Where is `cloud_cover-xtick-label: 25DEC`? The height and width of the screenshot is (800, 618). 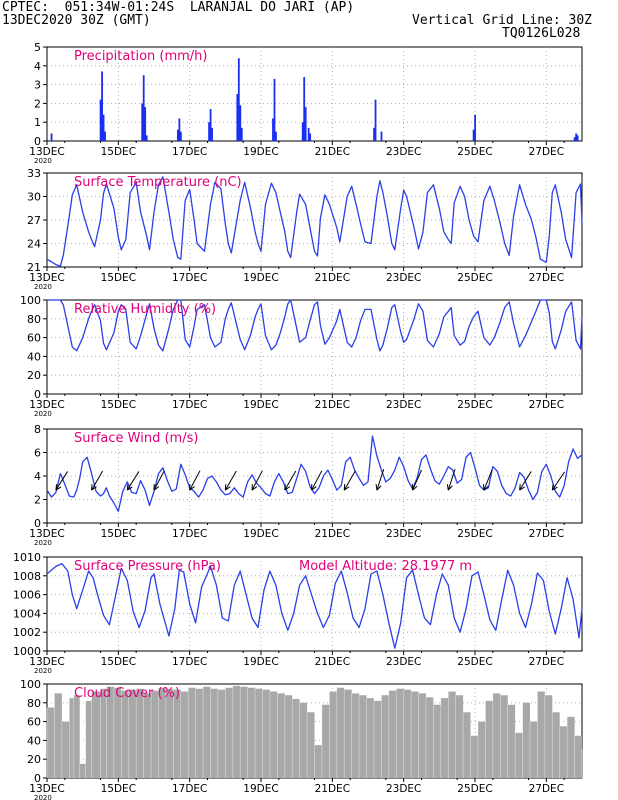 cloud_cover-xtick-label: 25DEC is located at coordinates (474, 789).